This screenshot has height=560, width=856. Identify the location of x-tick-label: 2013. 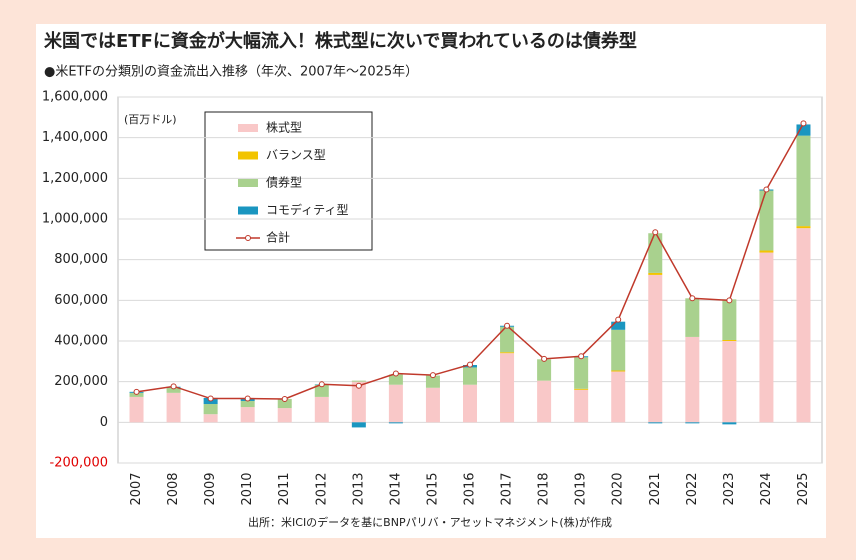
(358, 488).